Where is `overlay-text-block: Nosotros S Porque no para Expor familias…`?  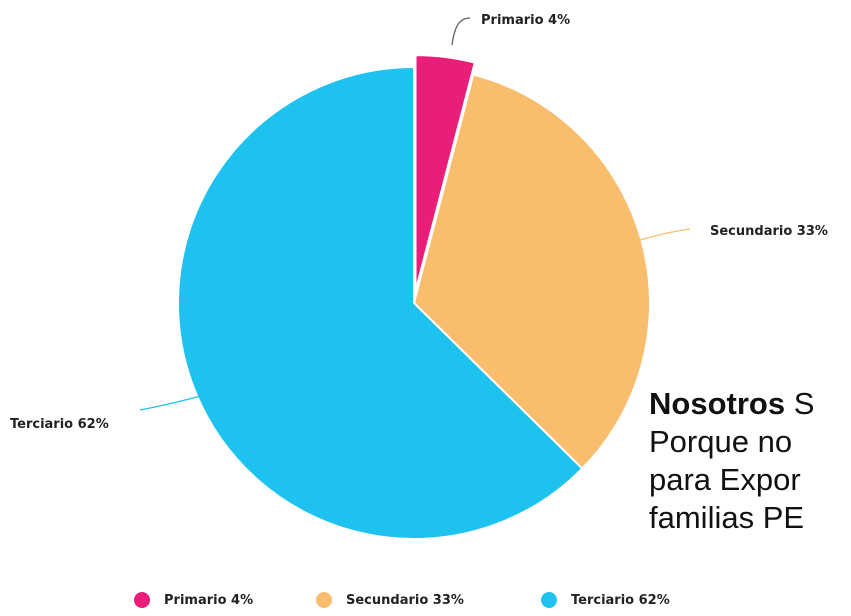
overlay-text-block: Nosotros S Porque no para Expor familias… is located at coordinates (731, 461).